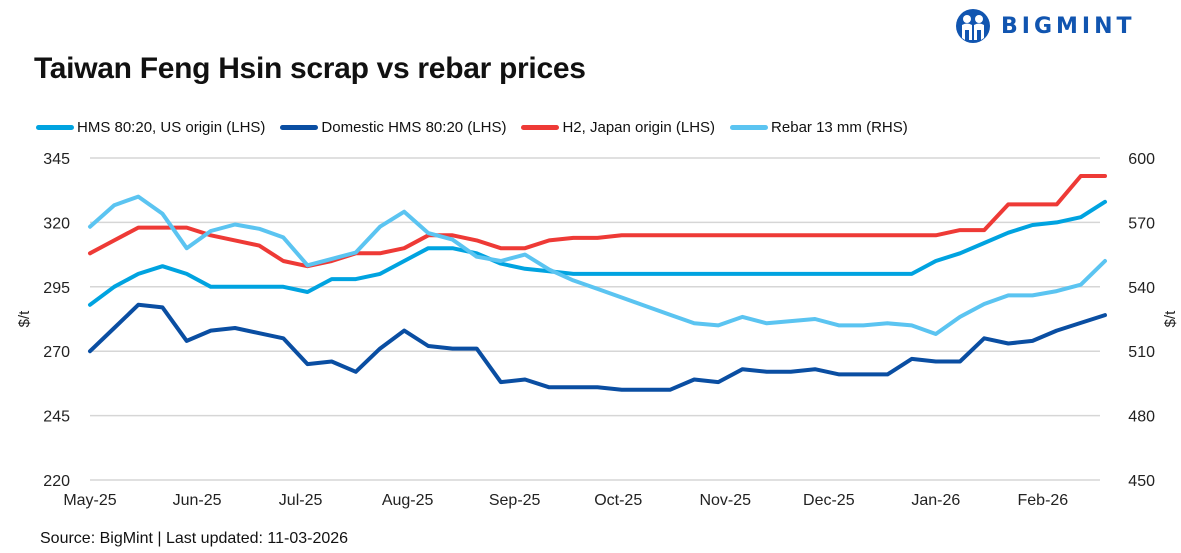  I want to click on legend-item: Domestic HMS 80:20 (LHS), so click(393, 127).